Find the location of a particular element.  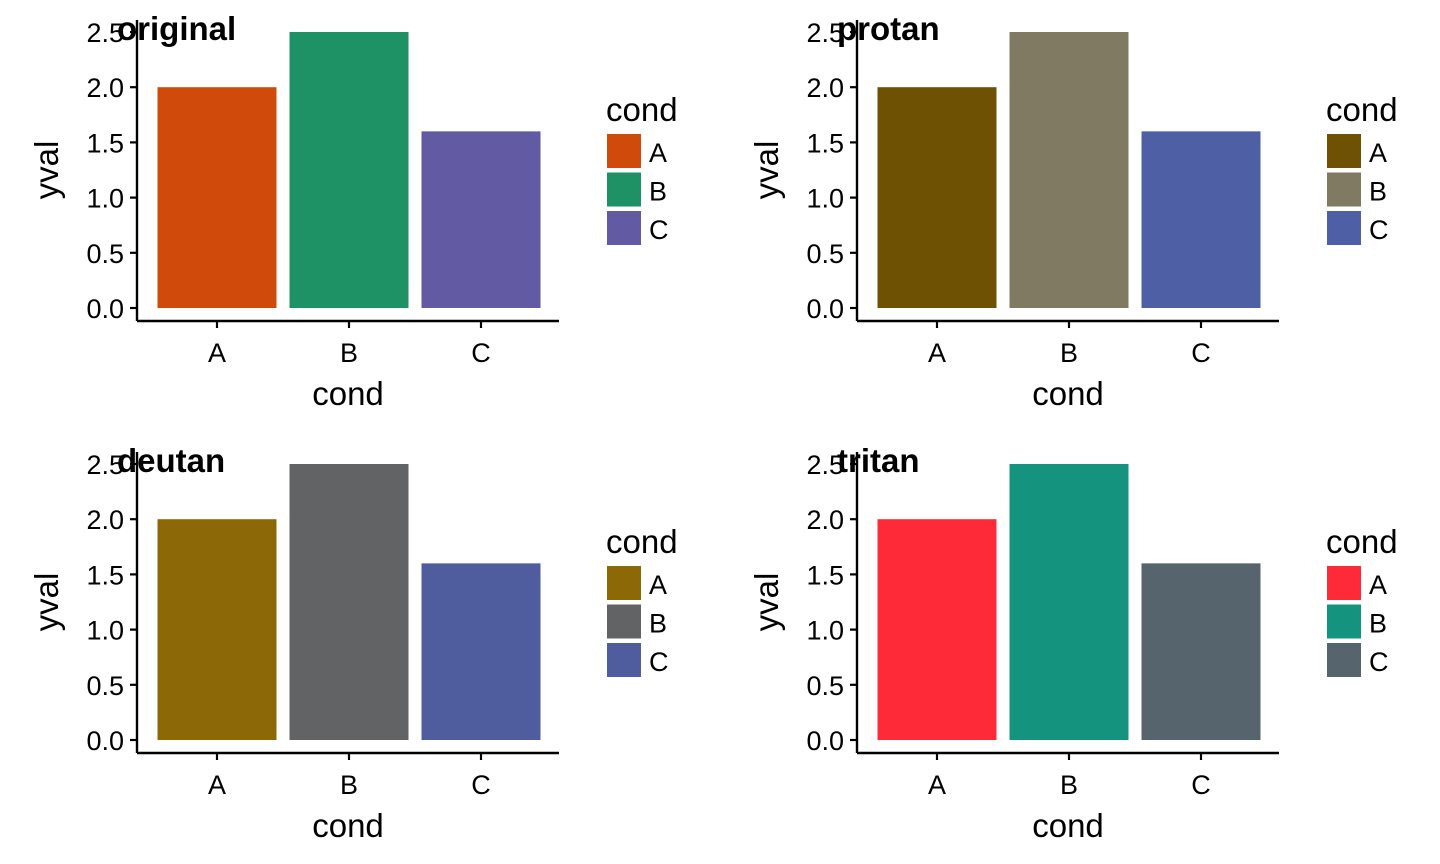

panel-title: protan is located at coordinates (888, 28).